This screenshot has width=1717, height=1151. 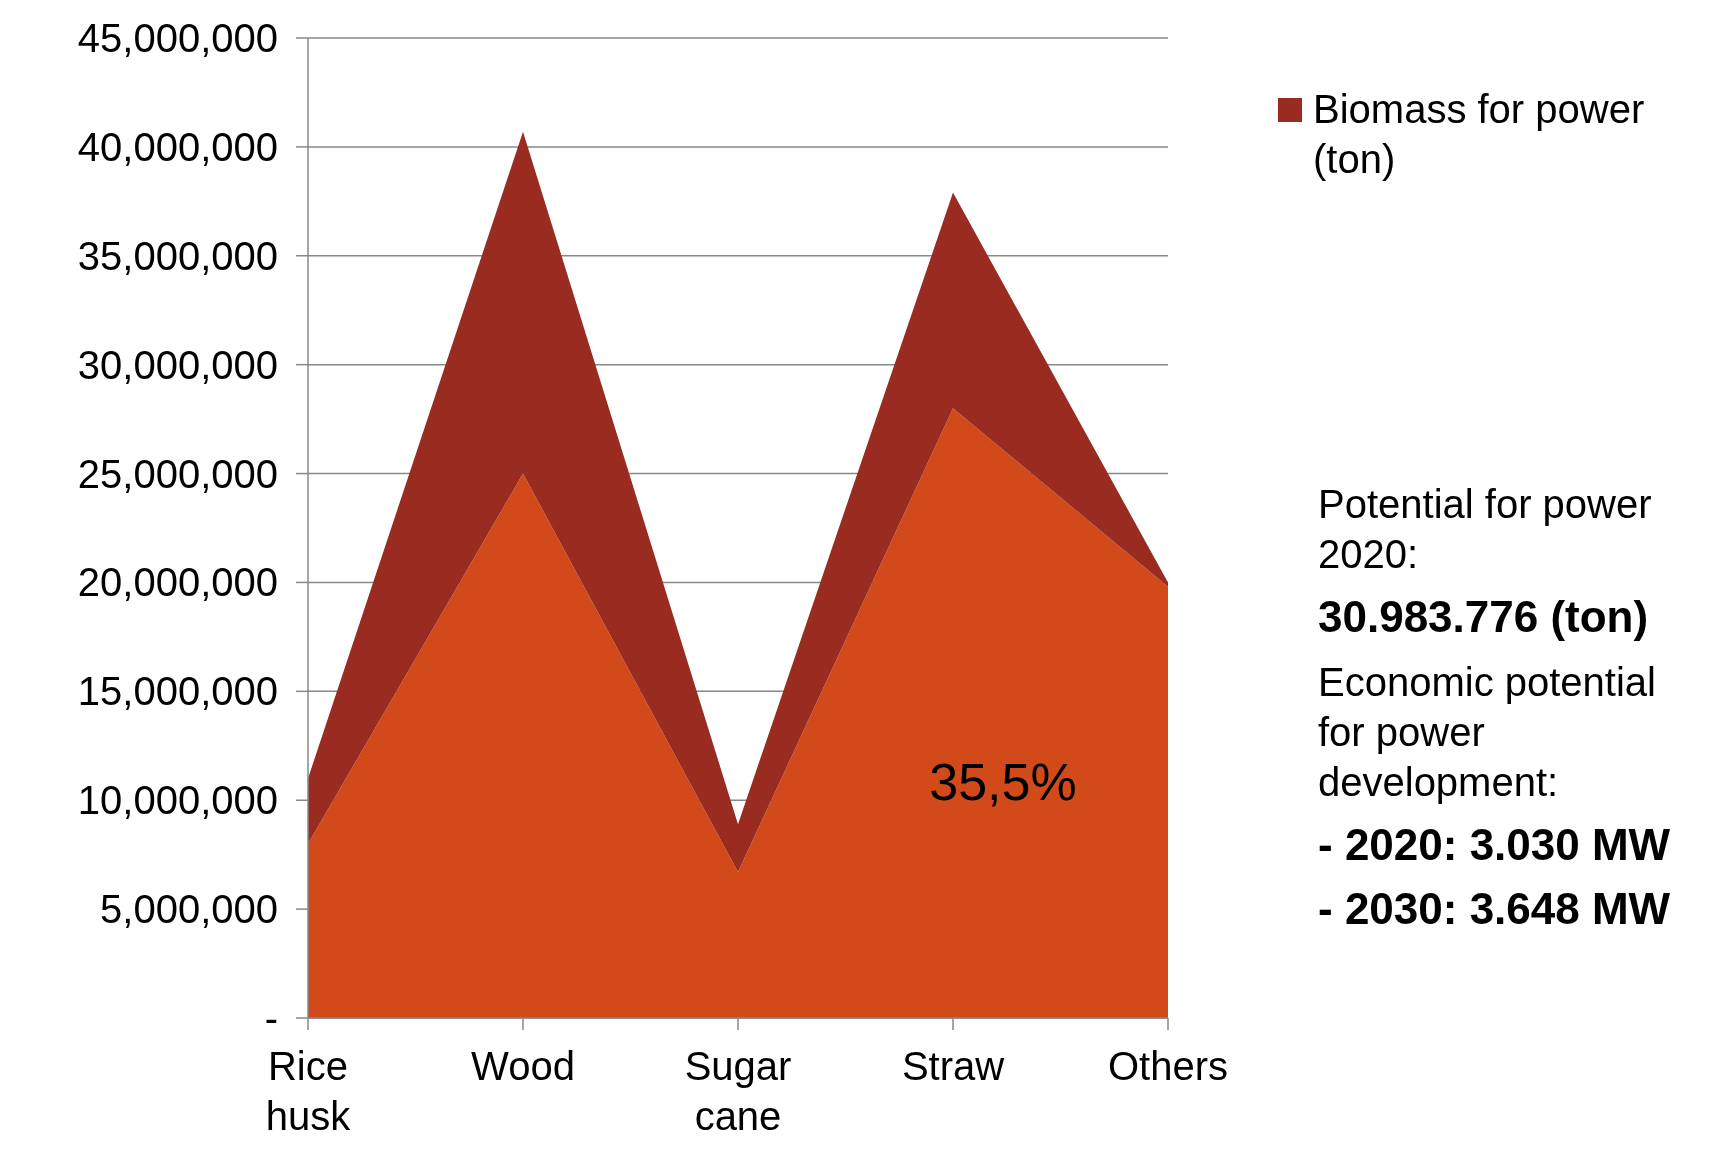 I want to click on annotation: 35,5%, so click(x=1003, y=782).